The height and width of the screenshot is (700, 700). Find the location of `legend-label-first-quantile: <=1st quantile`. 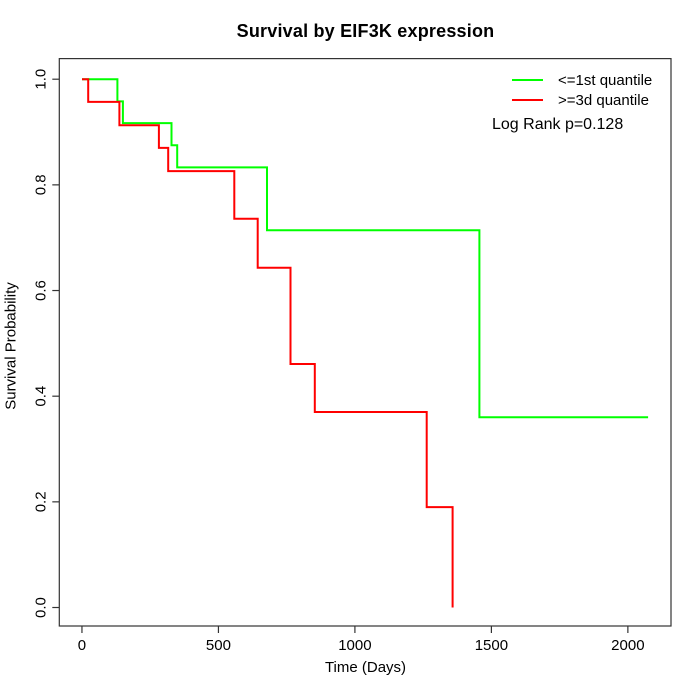

legend-label-first-quantile: <=1st quantile is located at coordinates (605, 80).